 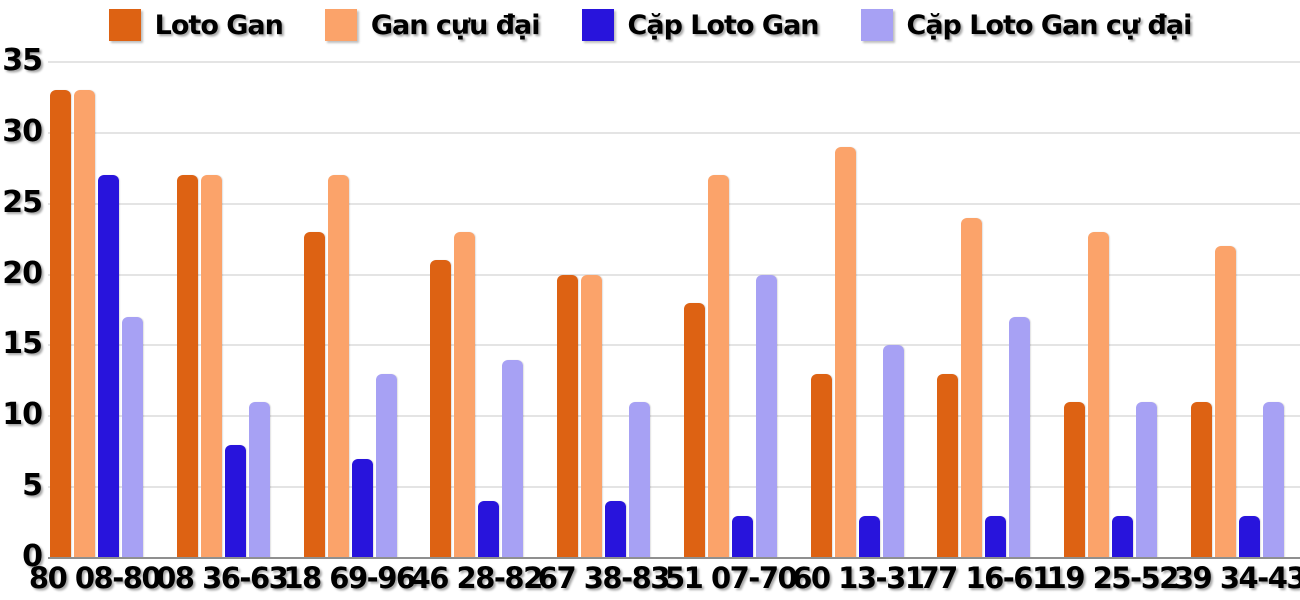 What do you see at coordinates (604, 578) in the screenshot?
I see `x-axis-label-5: 67 38-83` at bounding box center [604, 578].